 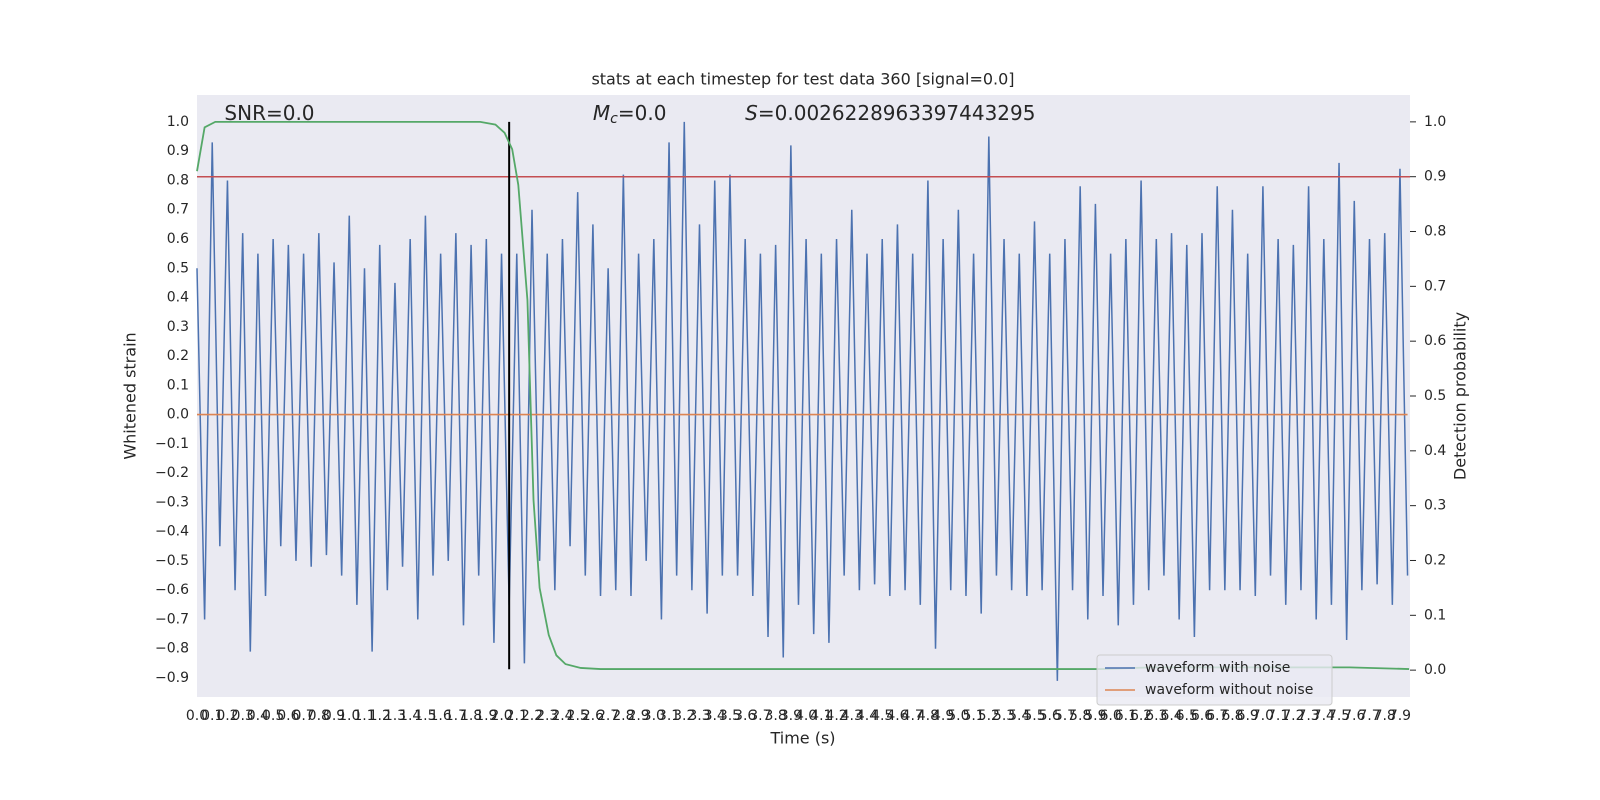 I want to click on y-tick-label: 0.7, so click(x=178, y=210).